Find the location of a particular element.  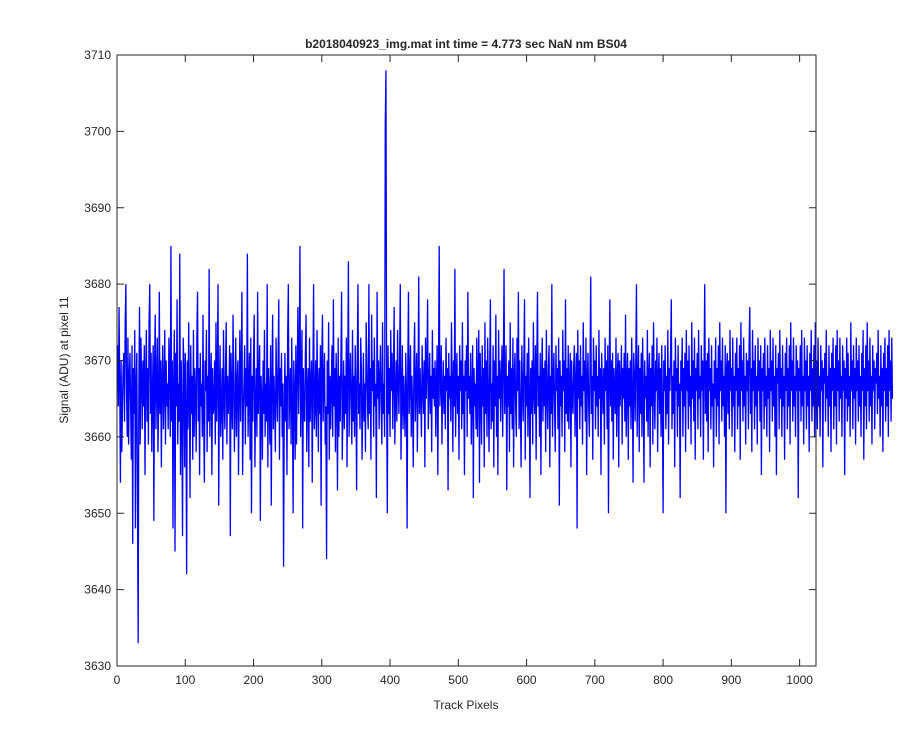

x-tick-label: 100 is located at coordinates (185, 680).